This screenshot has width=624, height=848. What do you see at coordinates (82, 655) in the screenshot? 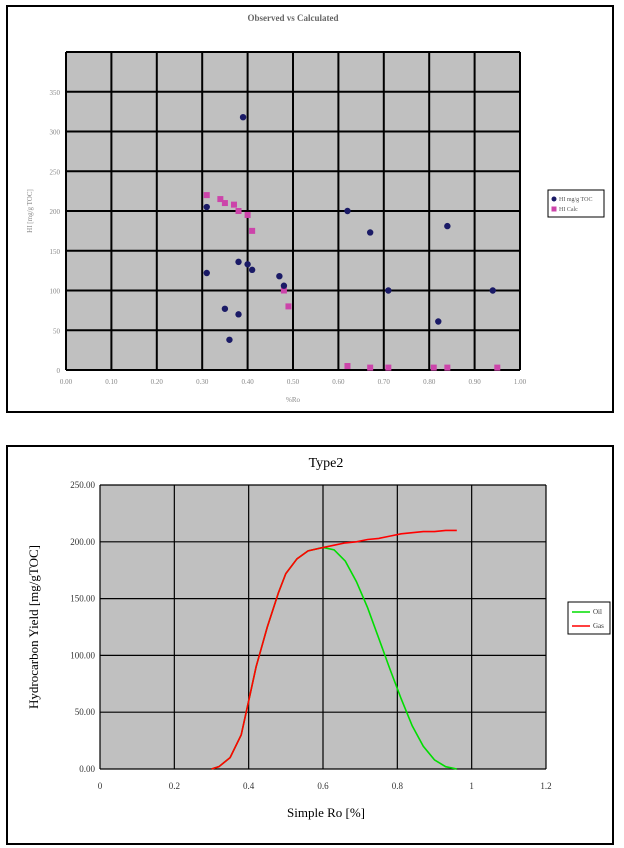
I see `y-tick-label: 100.00` at bounding box center [82, 655].